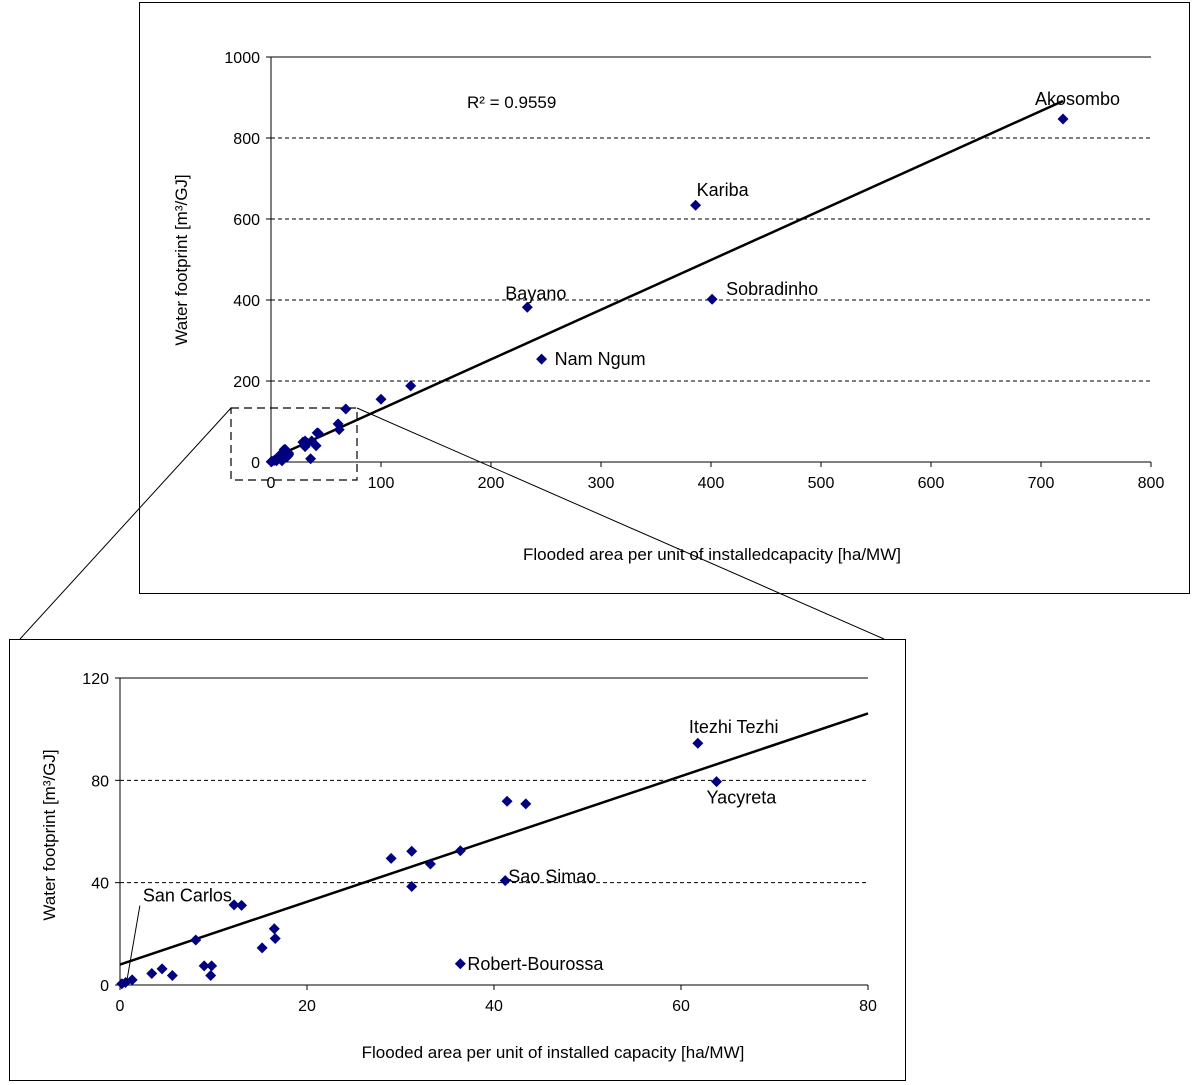 This screenshot has width=1192, height=1085. What do you see at coordinates (542, 359) in the screenshot?
I see `top-point-nam-ngum` at bounding box center [542, 359].